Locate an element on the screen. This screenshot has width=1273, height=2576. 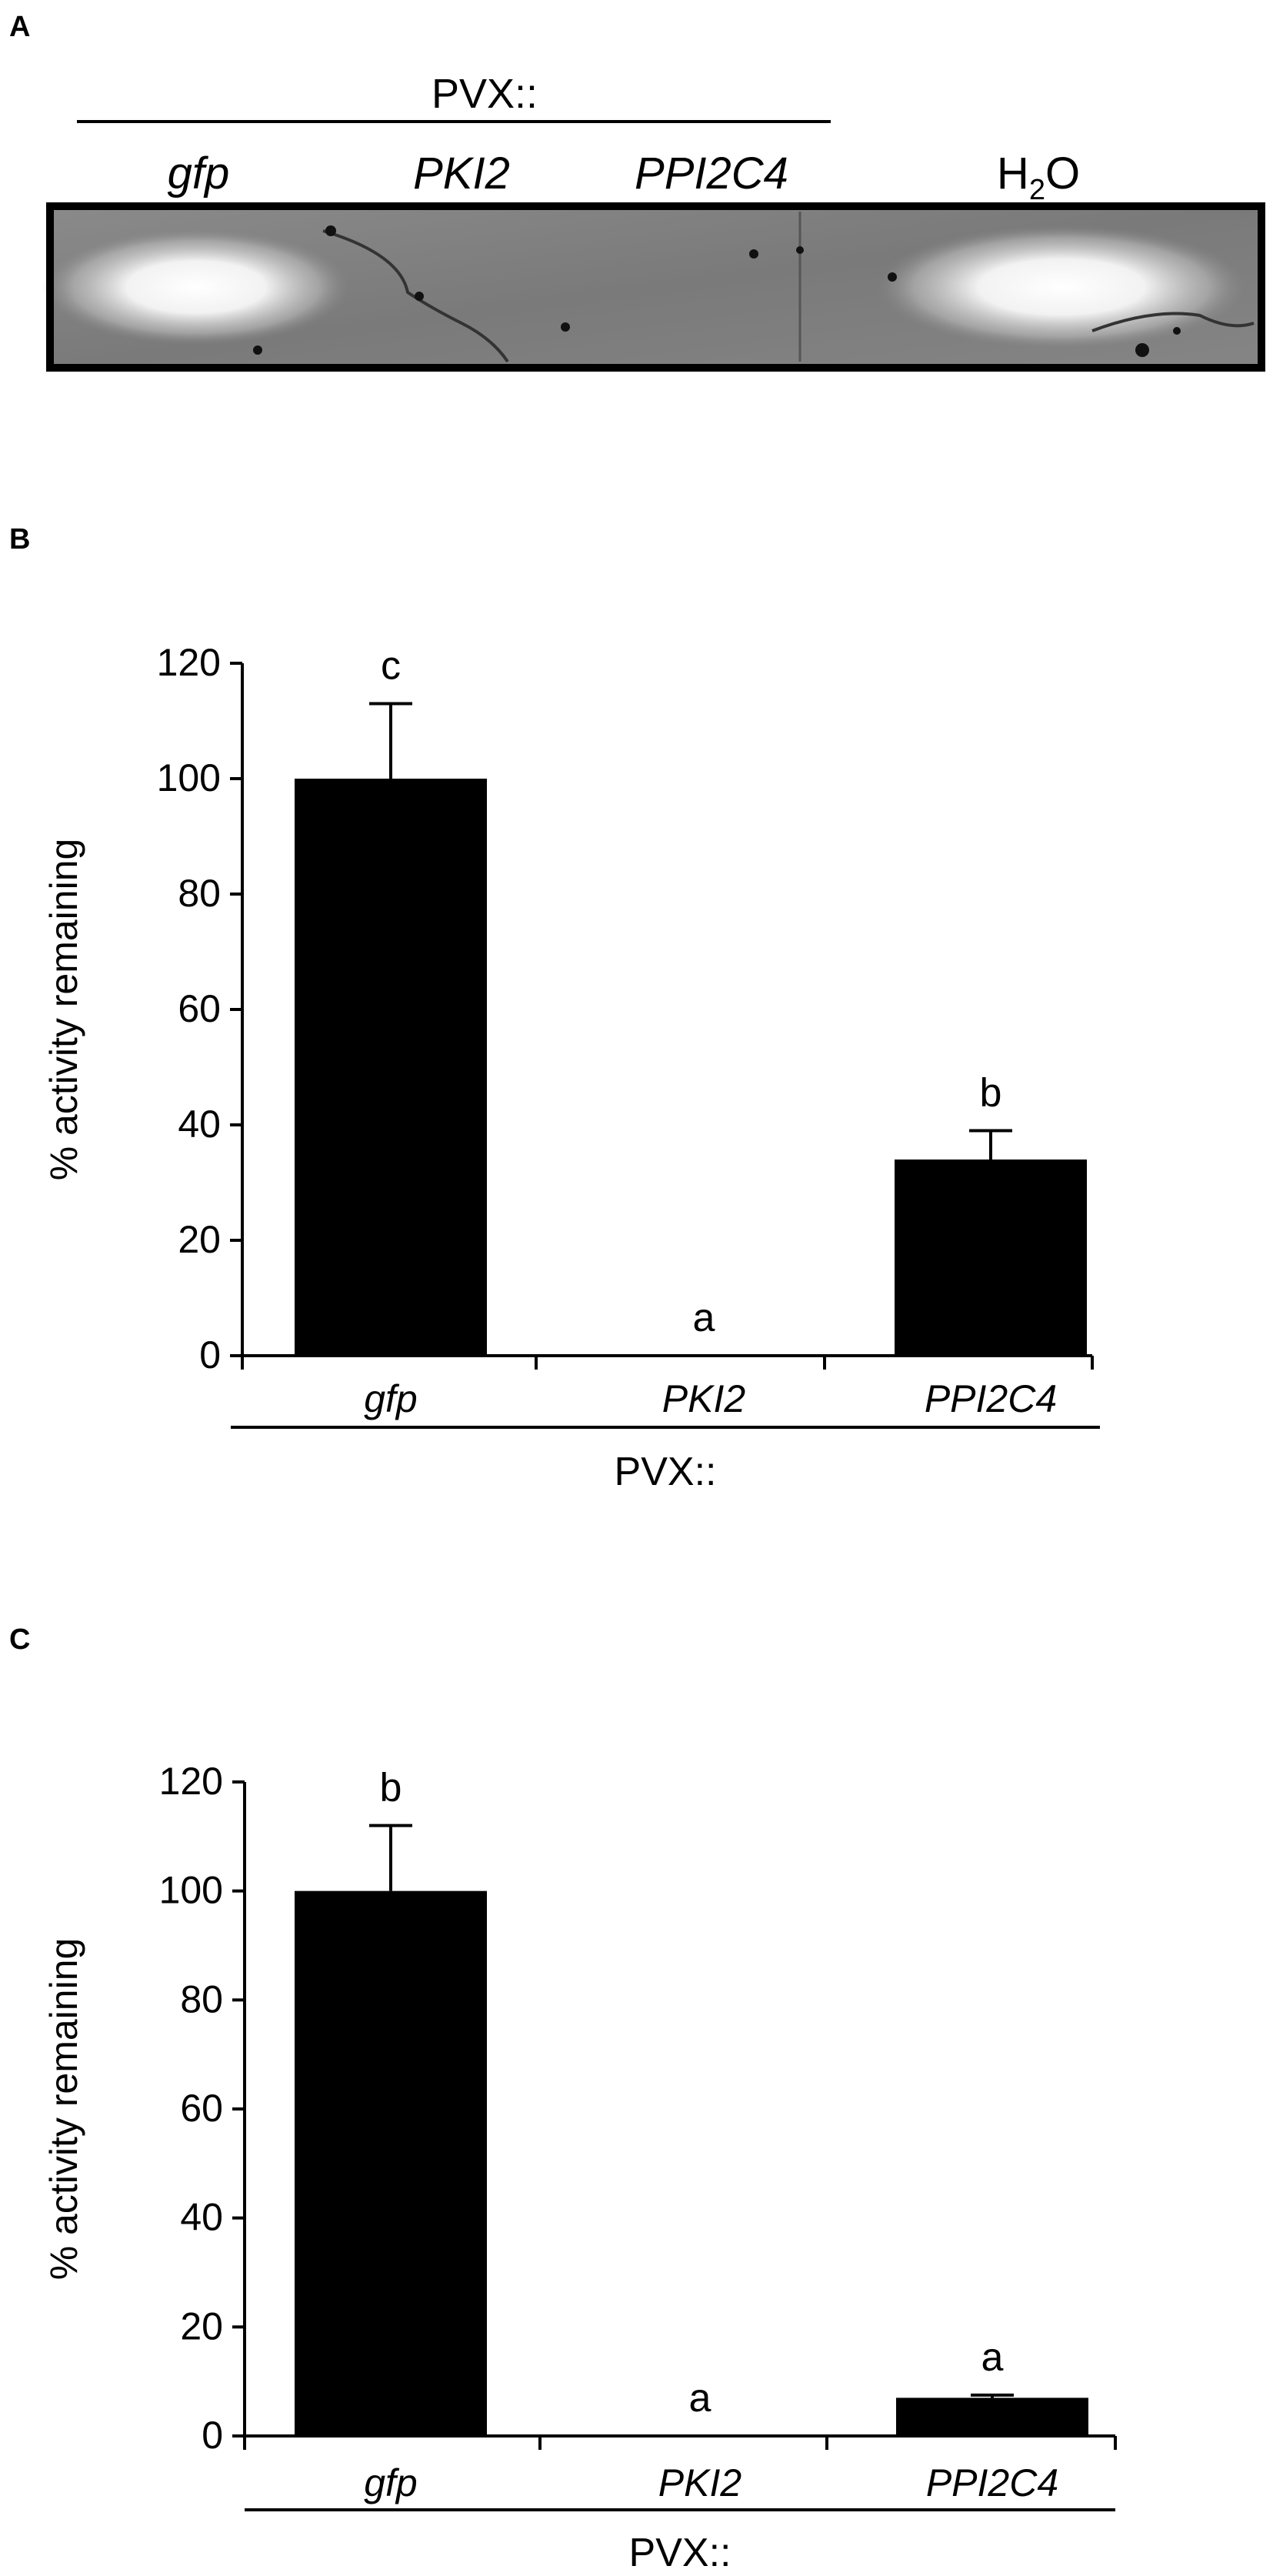
lane-label-ppi2c4: PPI2C4 is located at coordinates (712, 174).